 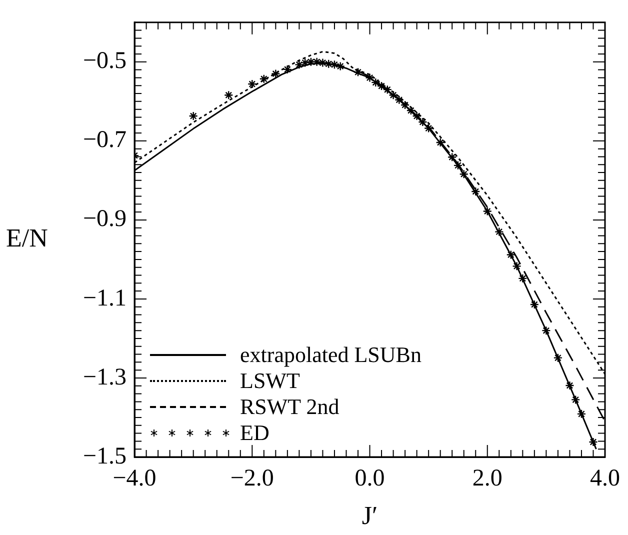 I want to click on y-tick-label: −1.1, so click(x=104, y=298).